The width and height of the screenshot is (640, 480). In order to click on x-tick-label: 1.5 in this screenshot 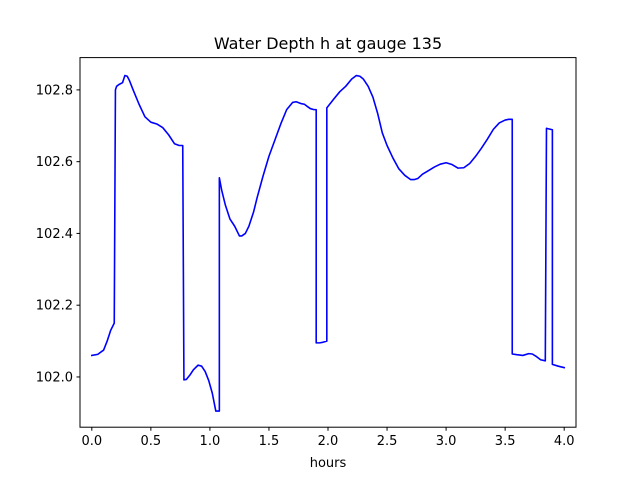, I will do `click(269, 441)`.